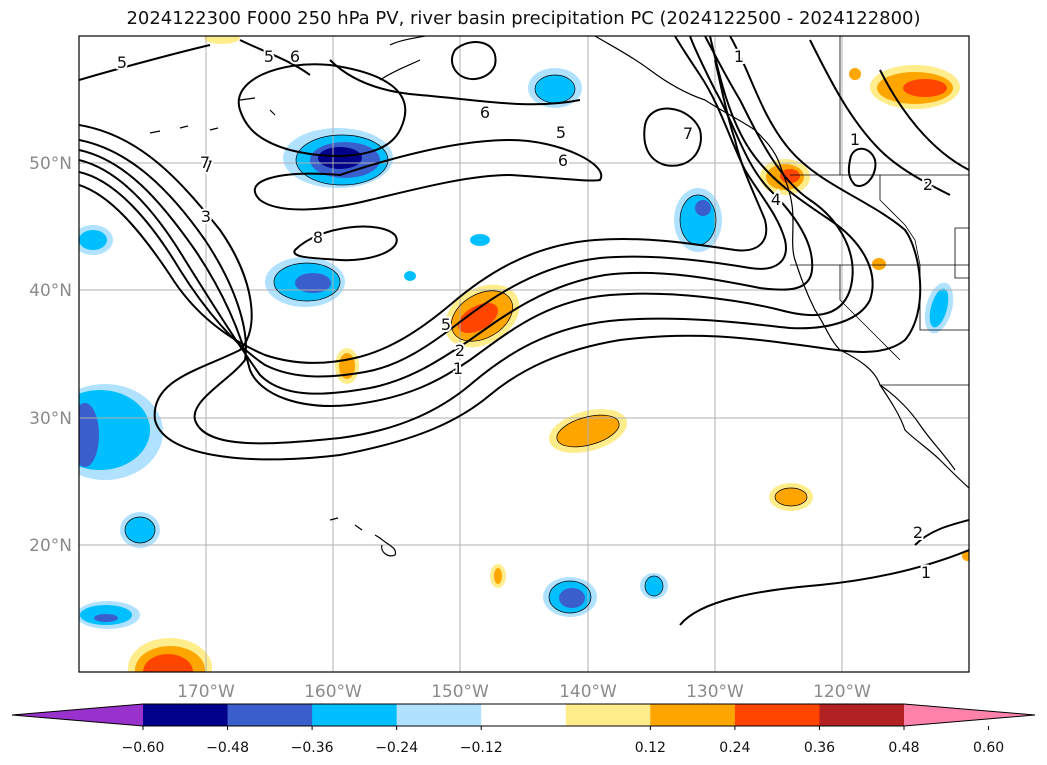  Describe the element at coordinates (50, 291) in the screenshot. I see `lat-label: 40°N` at that location.